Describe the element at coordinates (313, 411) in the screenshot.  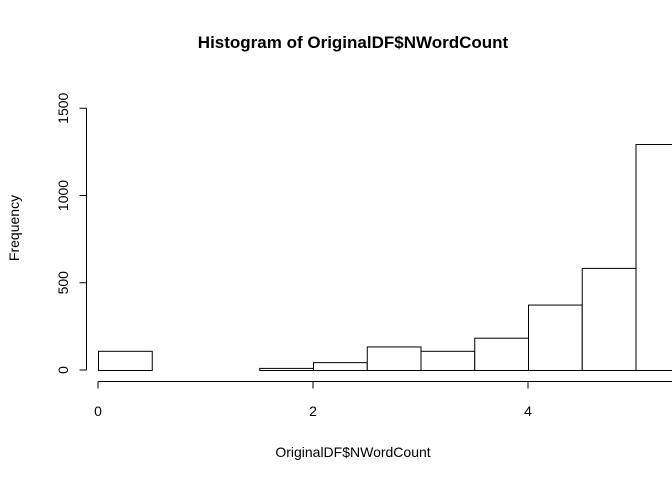
I see `x-tick-label: 2` at that location.